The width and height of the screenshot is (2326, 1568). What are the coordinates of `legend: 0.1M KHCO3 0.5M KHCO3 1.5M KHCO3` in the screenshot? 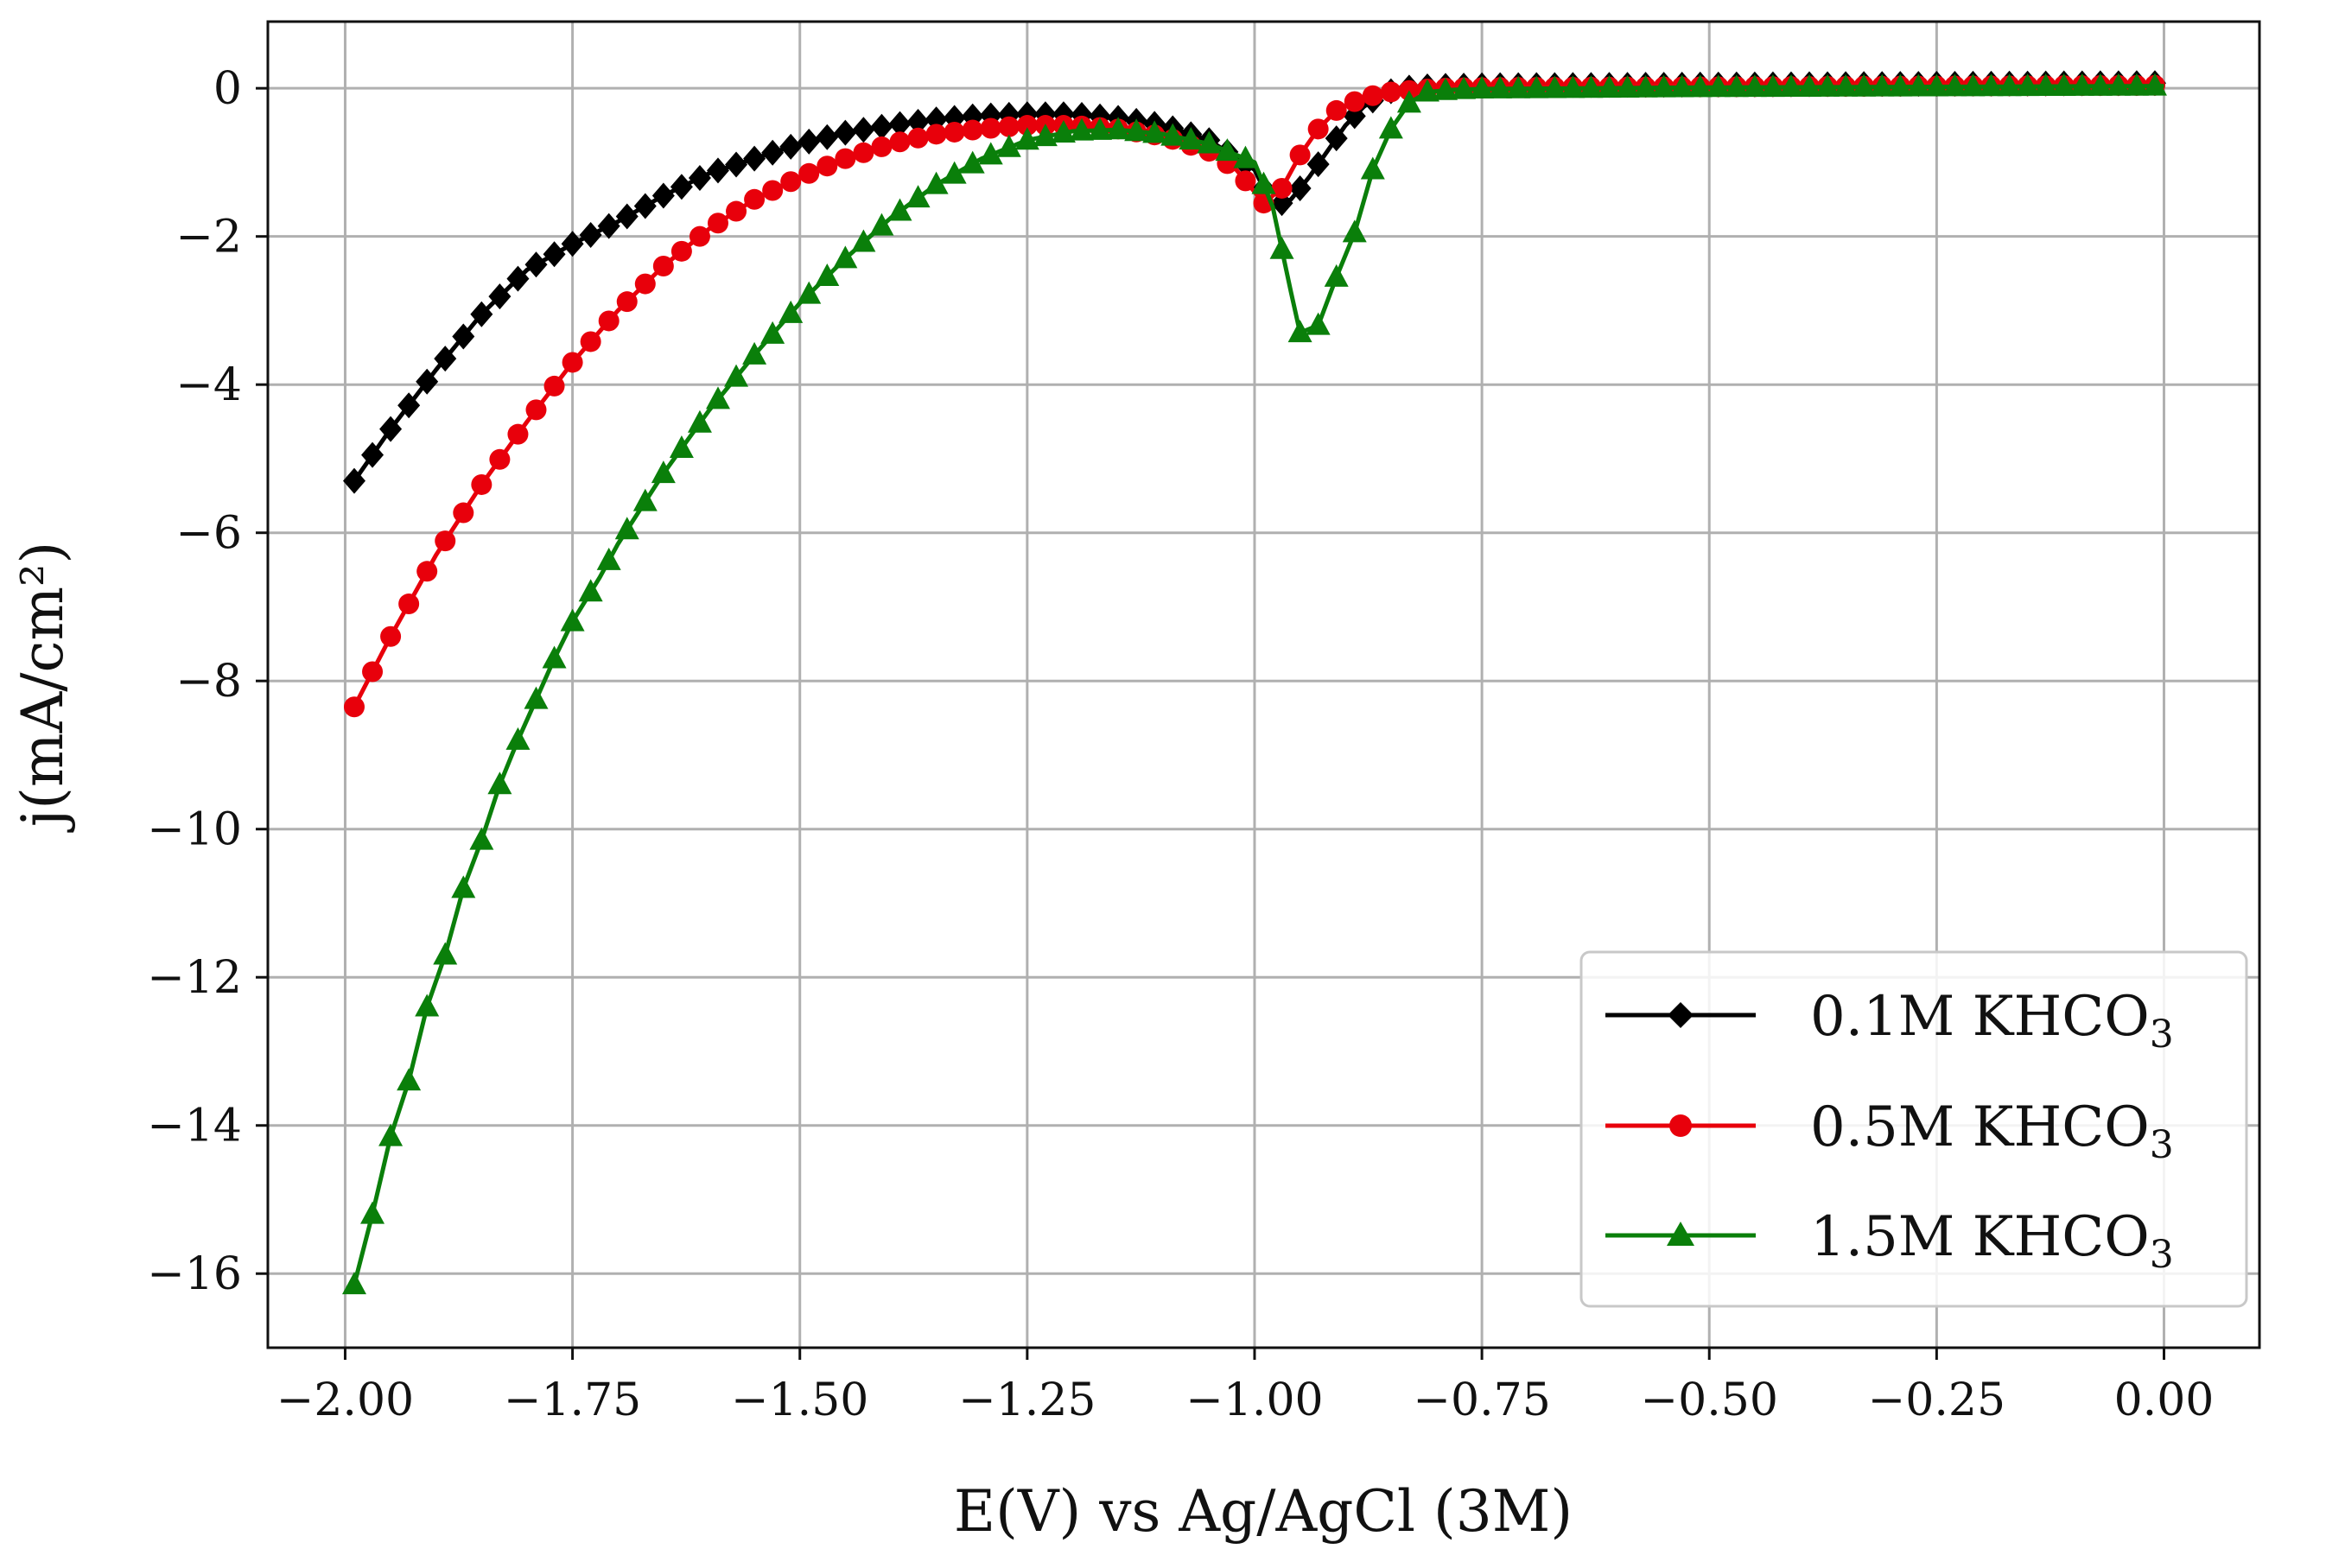 It's located at (1914, 1129).